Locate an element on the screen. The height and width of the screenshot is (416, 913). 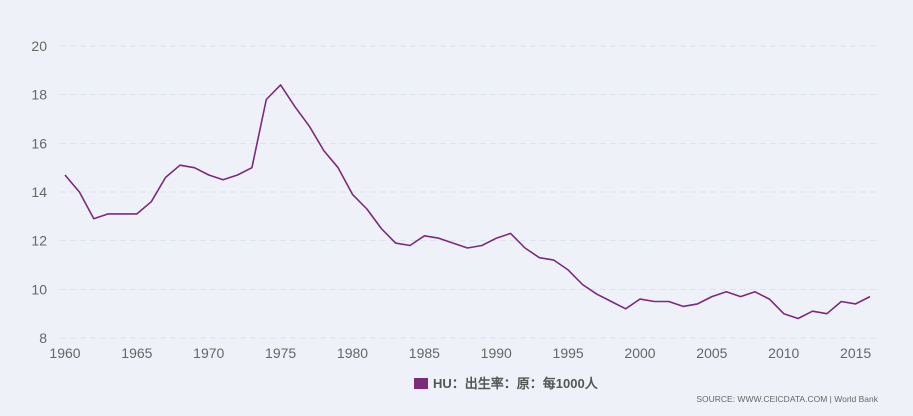
y-tick-label: 14 is located at coordinates (39, 192).